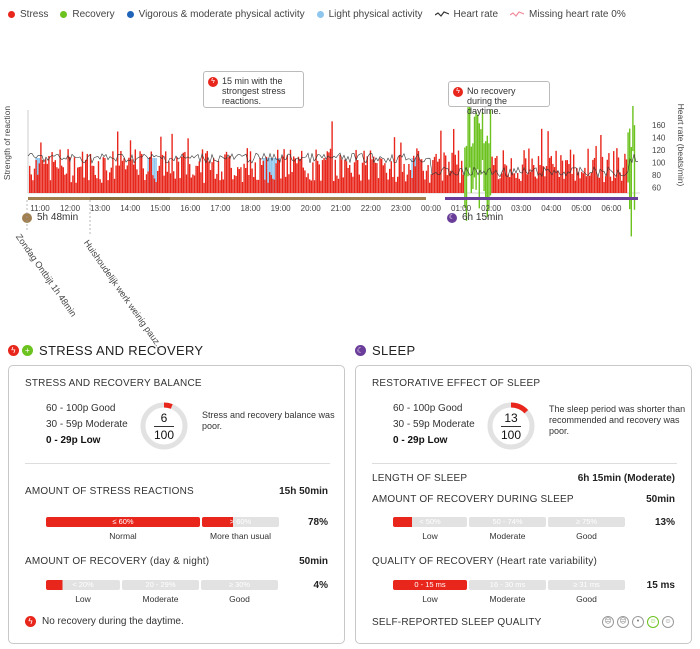 The image size is (700, 649). Describe the element at coordinates (568, 14) in the screenshot. I see `legend-item: Missing heart rate 0%` at that location.